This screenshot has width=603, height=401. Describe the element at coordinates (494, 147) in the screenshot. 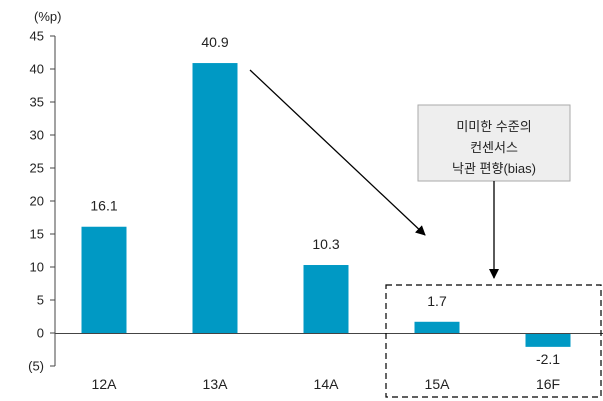

I see `callout-line-2: 컨센서스` at that location.